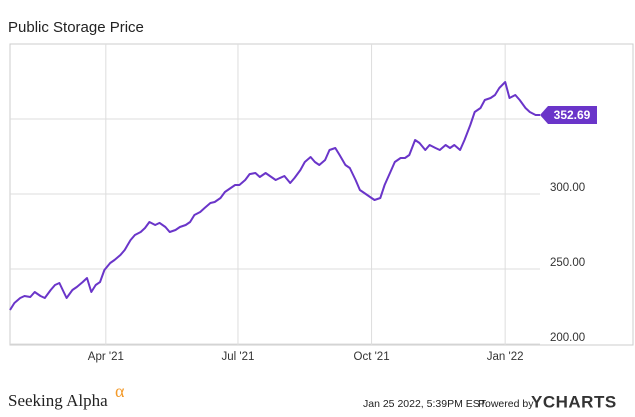 Image resolution: width=635 pixels, height=417 pixels. What do you see at coordinates (572, 115) in the screenshot?
I see `last-value-label: 352.69` at bounding box center [572, 115].